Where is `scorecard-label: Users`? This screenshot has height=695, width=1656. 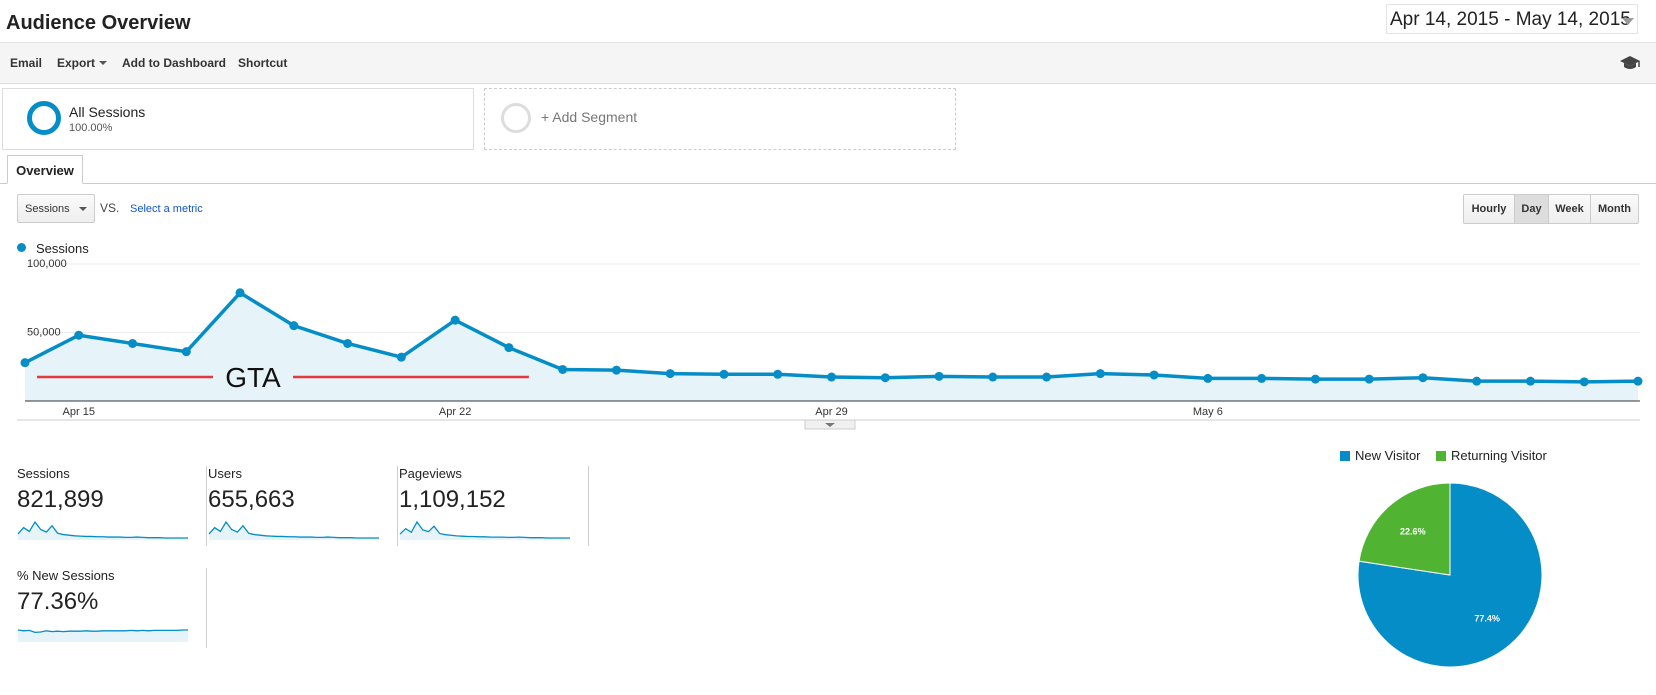 scorecard-label: Users is located at coordinates (225, 473).